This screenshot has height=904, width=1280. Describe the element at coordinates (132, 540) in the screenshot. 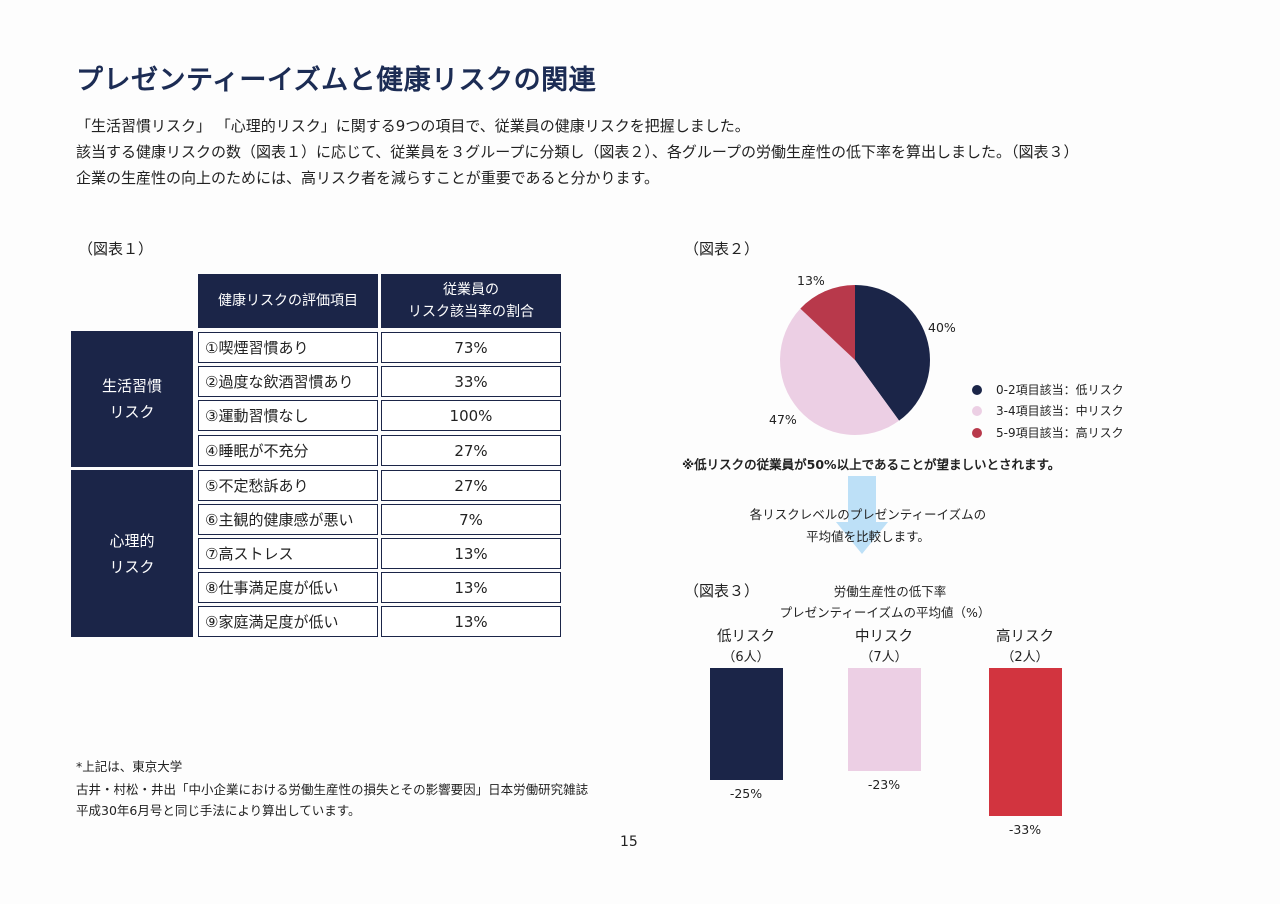

I see `category-psychological-line1: 心理的` at that location.